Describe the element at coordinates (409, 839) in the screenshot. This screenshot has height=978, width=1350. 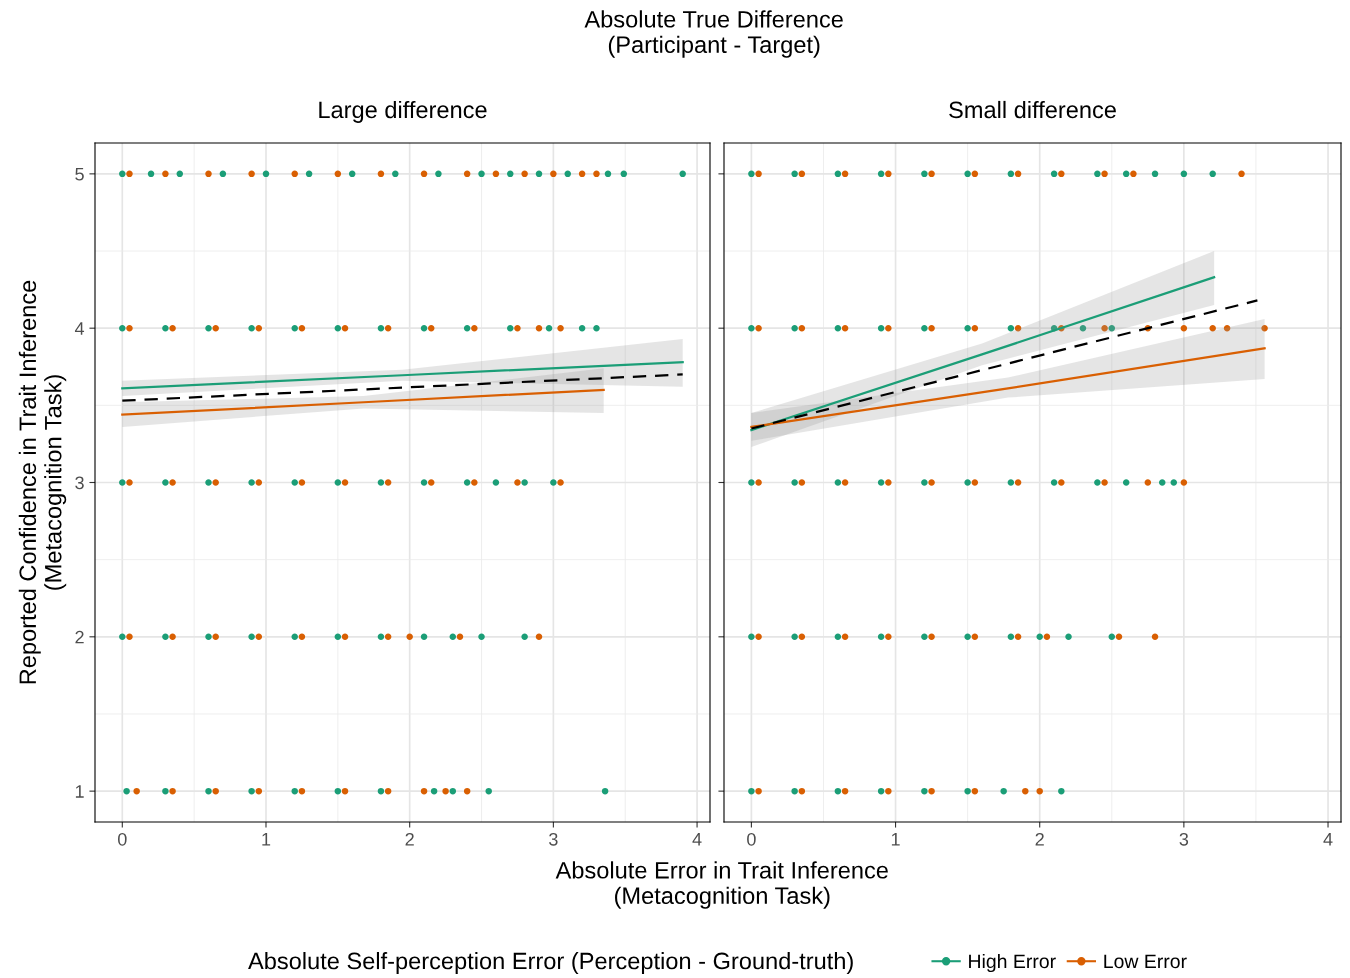
I see `x-tick-label: 2` at that location.